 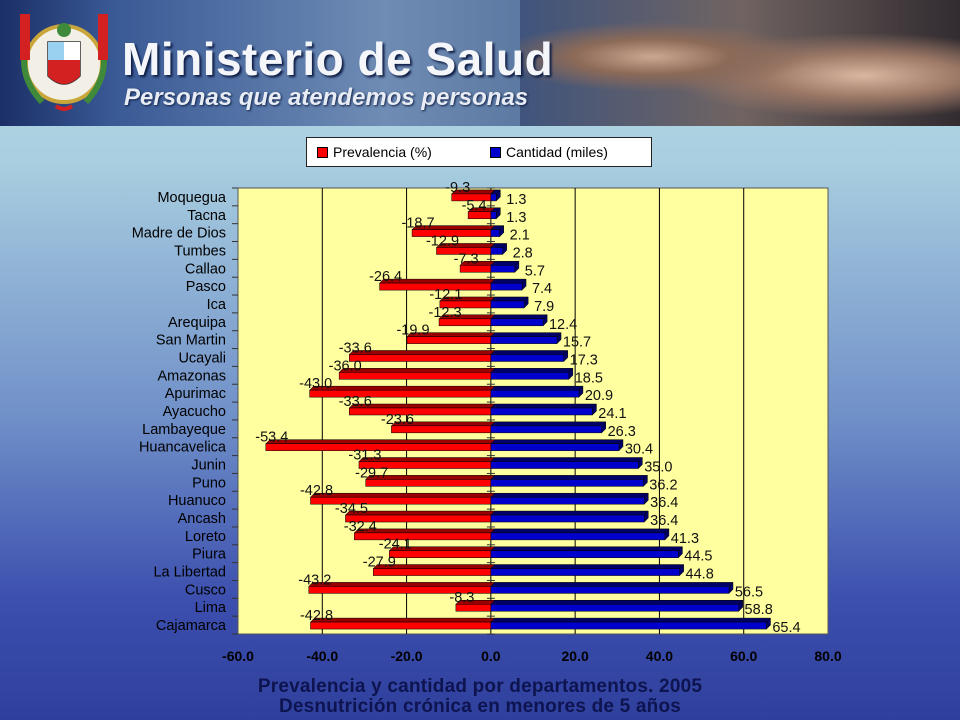 What do you see at coordinates (207, 216) in the screenshot?
I see `category-label: Tacna` at bounding box center [207, 216].